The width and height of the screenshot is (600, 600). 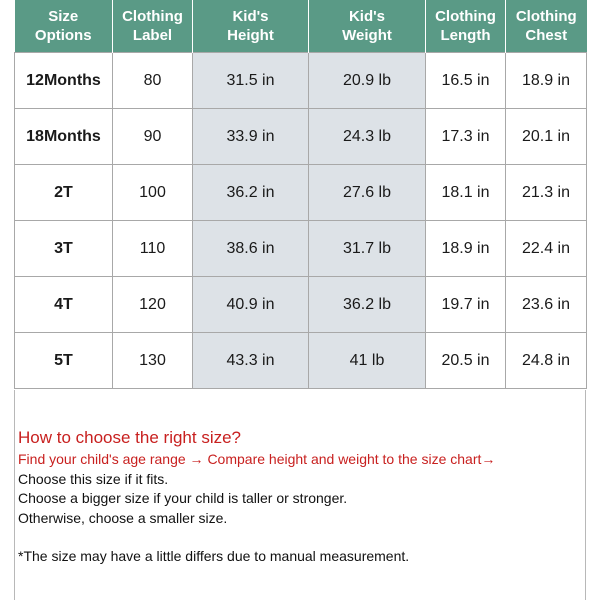 I want to click on weight-cell: 20.9 lb, so click(x=367, y=80).